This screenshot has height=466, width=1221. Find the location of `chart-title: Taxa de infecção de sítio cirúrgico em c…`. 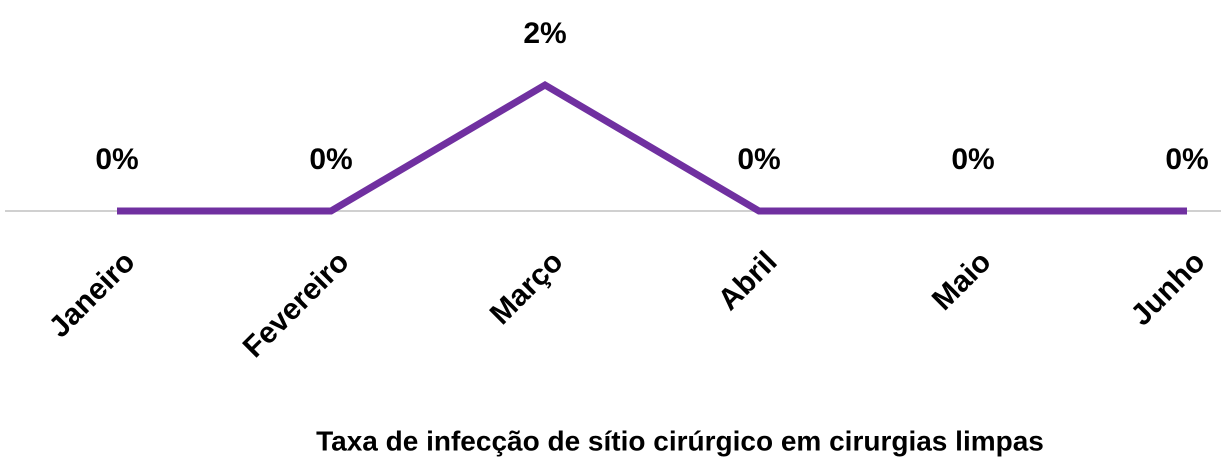

chart-title: Taxa de infecção de sítio cirúrgico em c… is located at coordinates (680, 440).